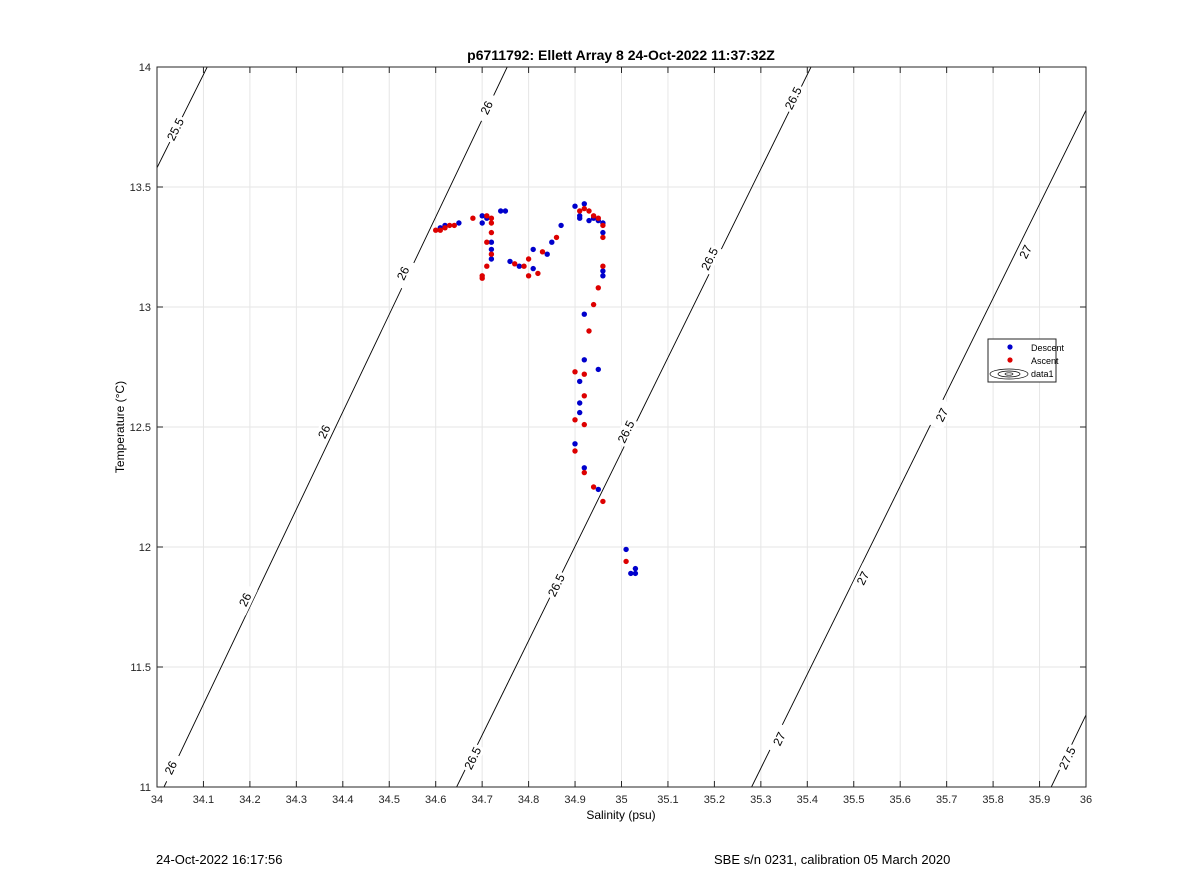 This screenshot has height=885, width=1200. I want to click on x-tick-label: 34, so click(157, 800).